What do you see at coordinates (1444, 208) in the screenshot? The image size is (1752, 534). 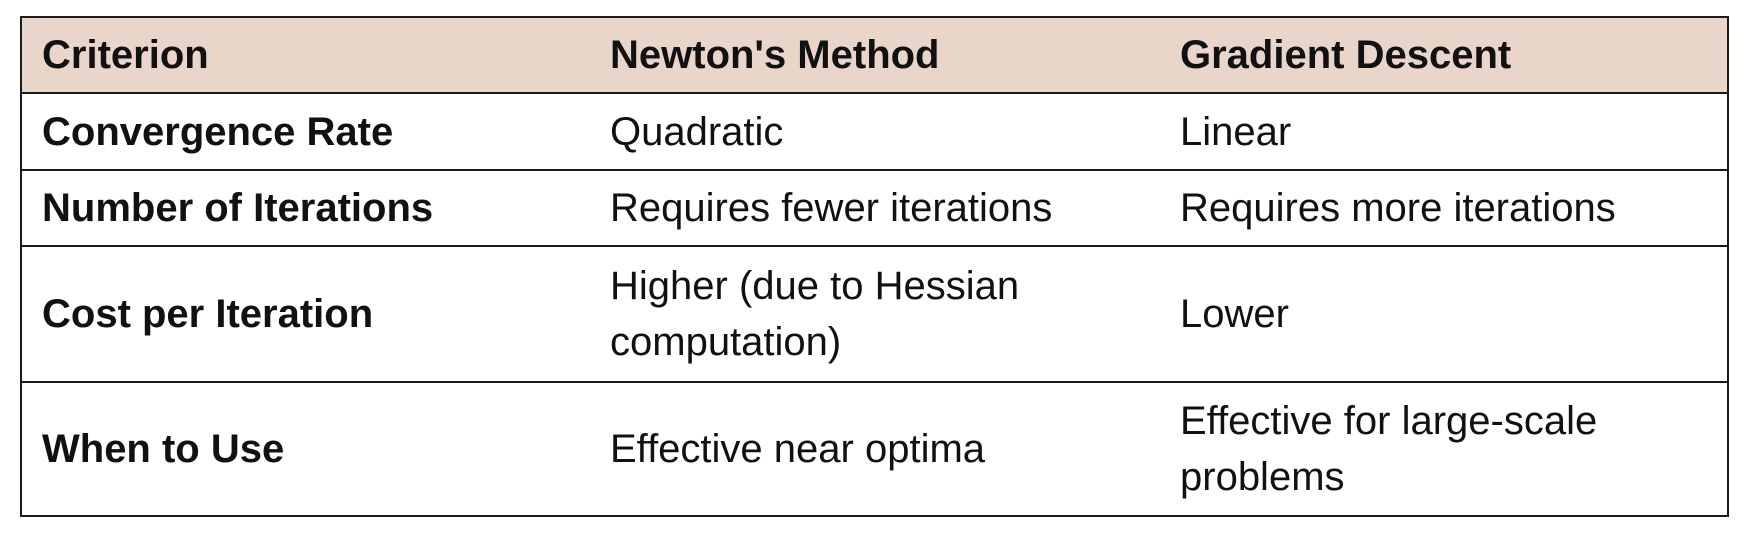 I see `value-cell: Requires more iterations` at bounding box center [1444, 208].